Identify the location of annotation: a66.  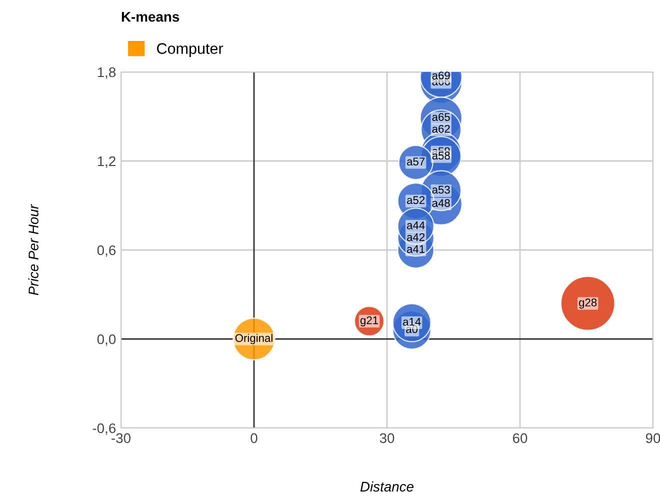
(441, 82).